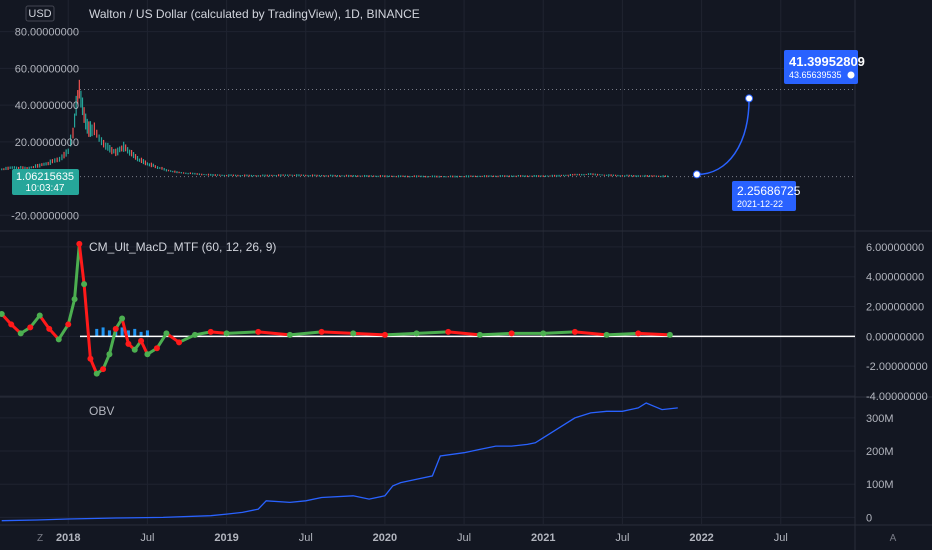 Image resolution: width=932 pixels, height=550 pixels. I want to click on last-price-countdown: 10:03:47, so click(45, 188).